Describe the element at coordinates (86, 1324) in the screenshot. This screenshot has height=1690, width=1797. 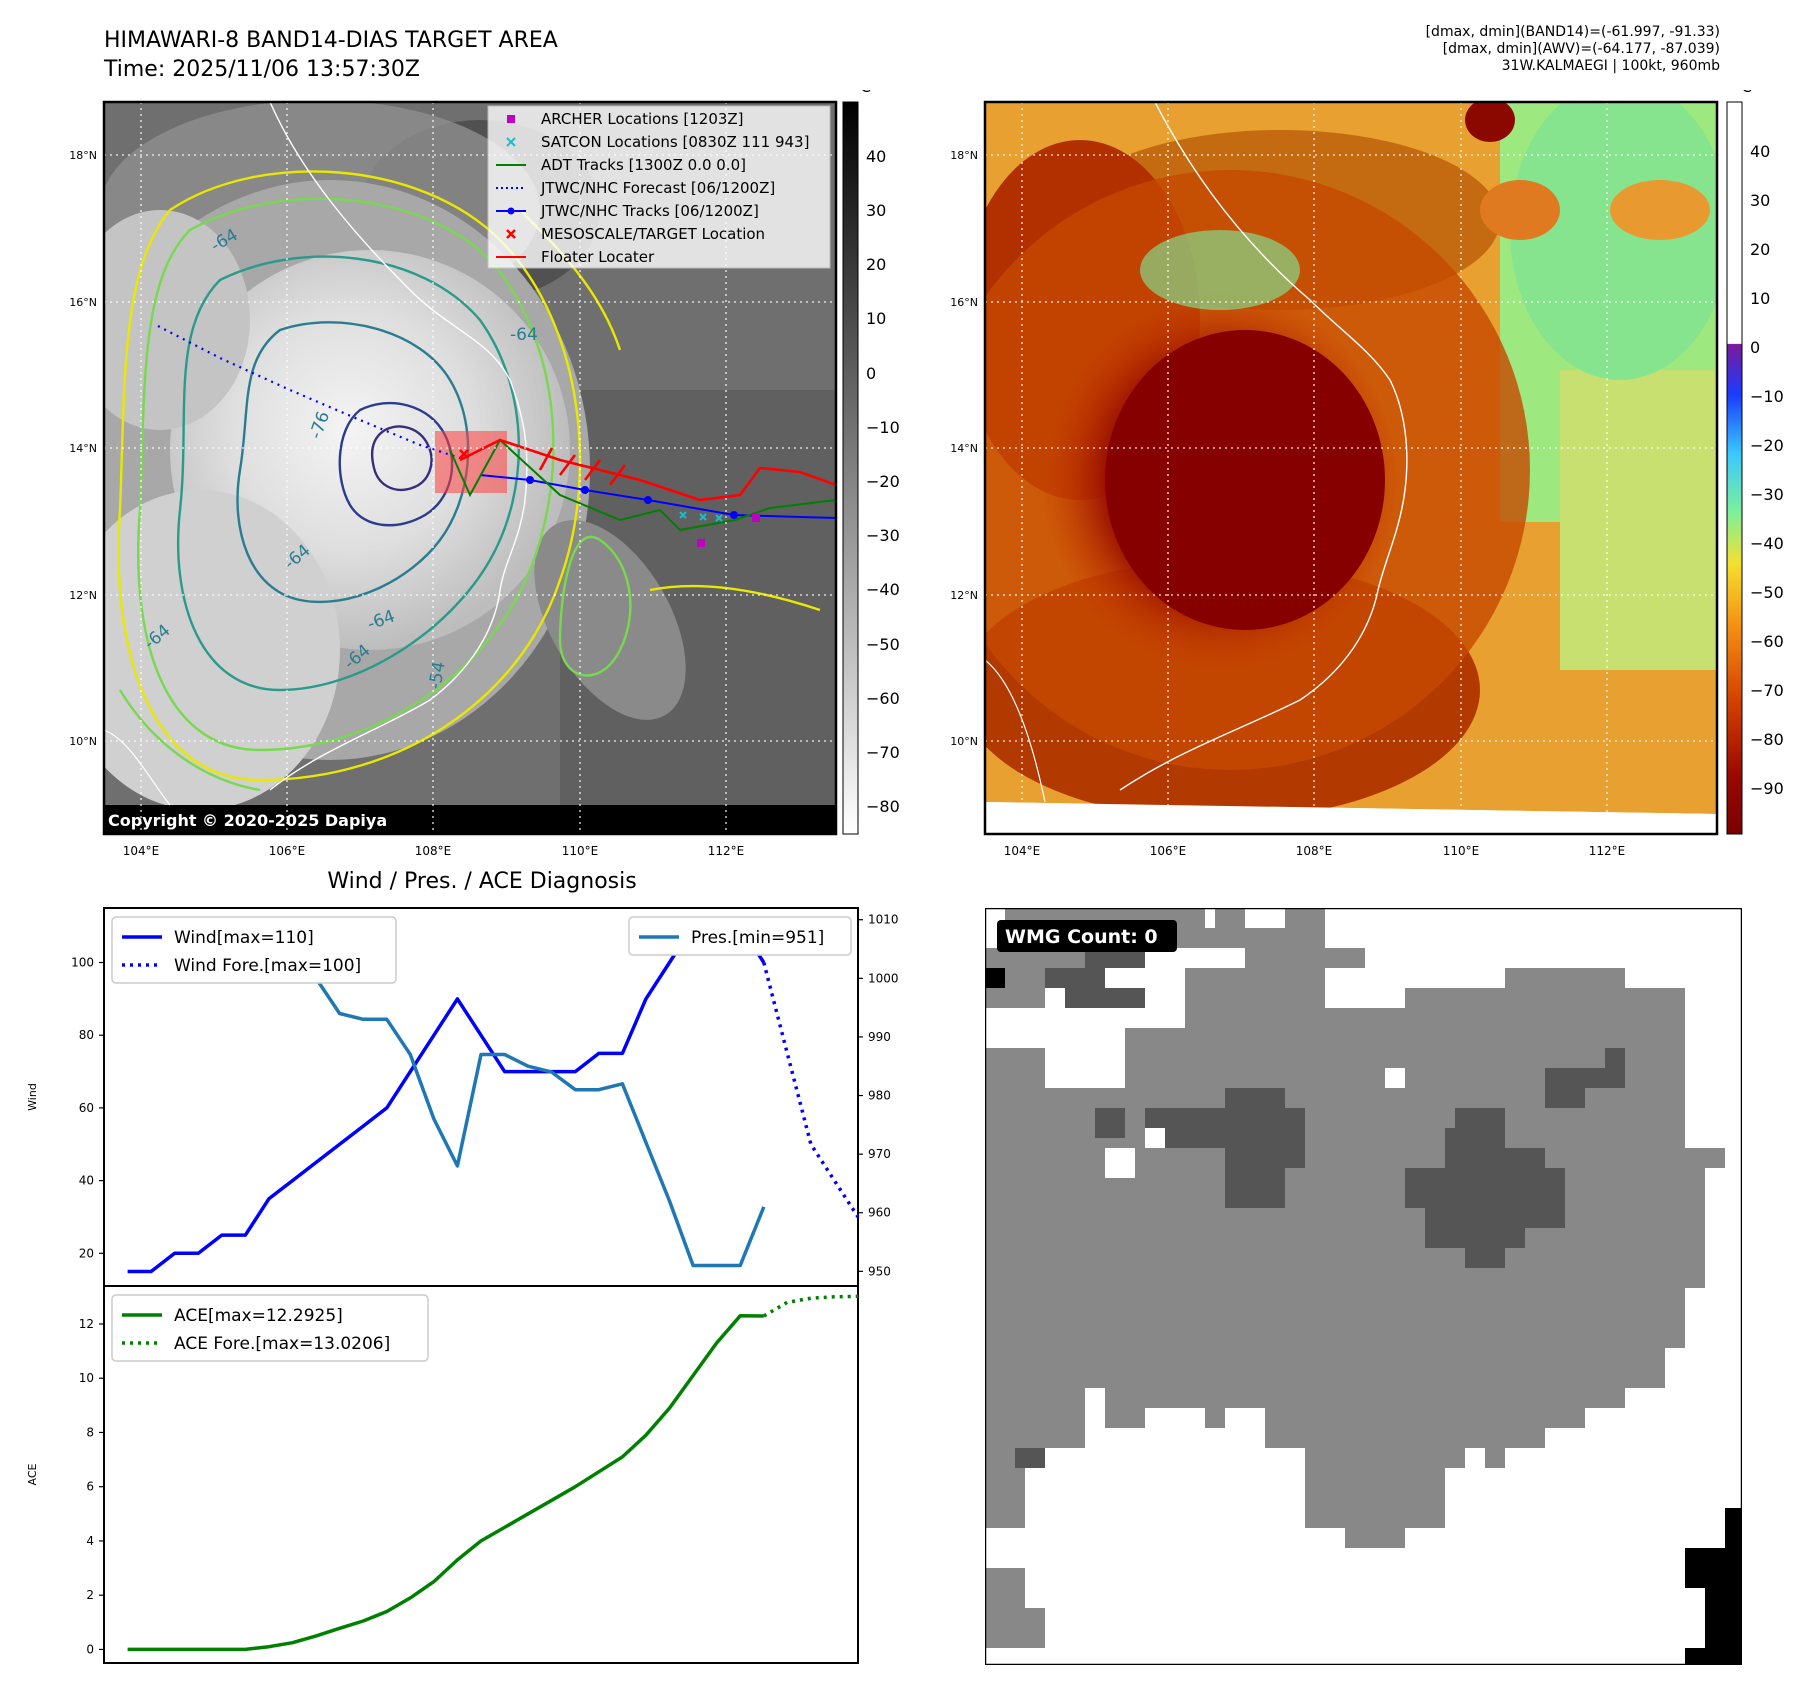
I see `y-tick-label: 12` at that location.